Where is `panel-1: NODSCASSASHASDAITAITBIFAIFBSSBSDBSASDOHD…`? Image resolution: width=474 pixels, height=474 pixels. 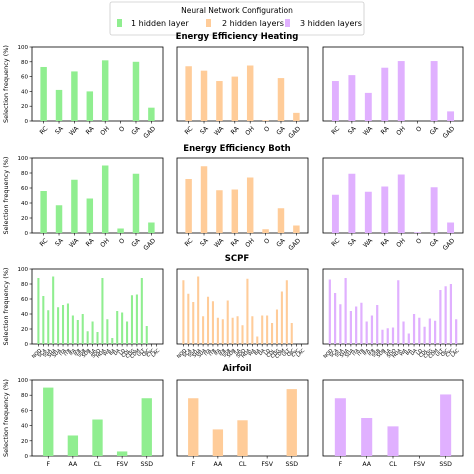
panel-1: NODSCASSASHASDAITAITBIFAIFBSSBSDBSASDOHD… is located at coordinates (91, 313).